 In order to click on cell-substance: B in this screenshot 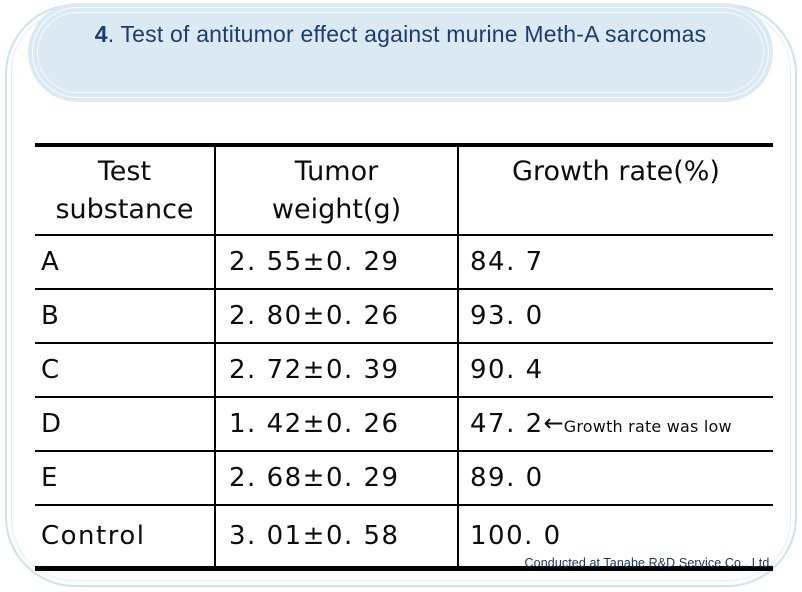, I will do `click(125, 316)`.